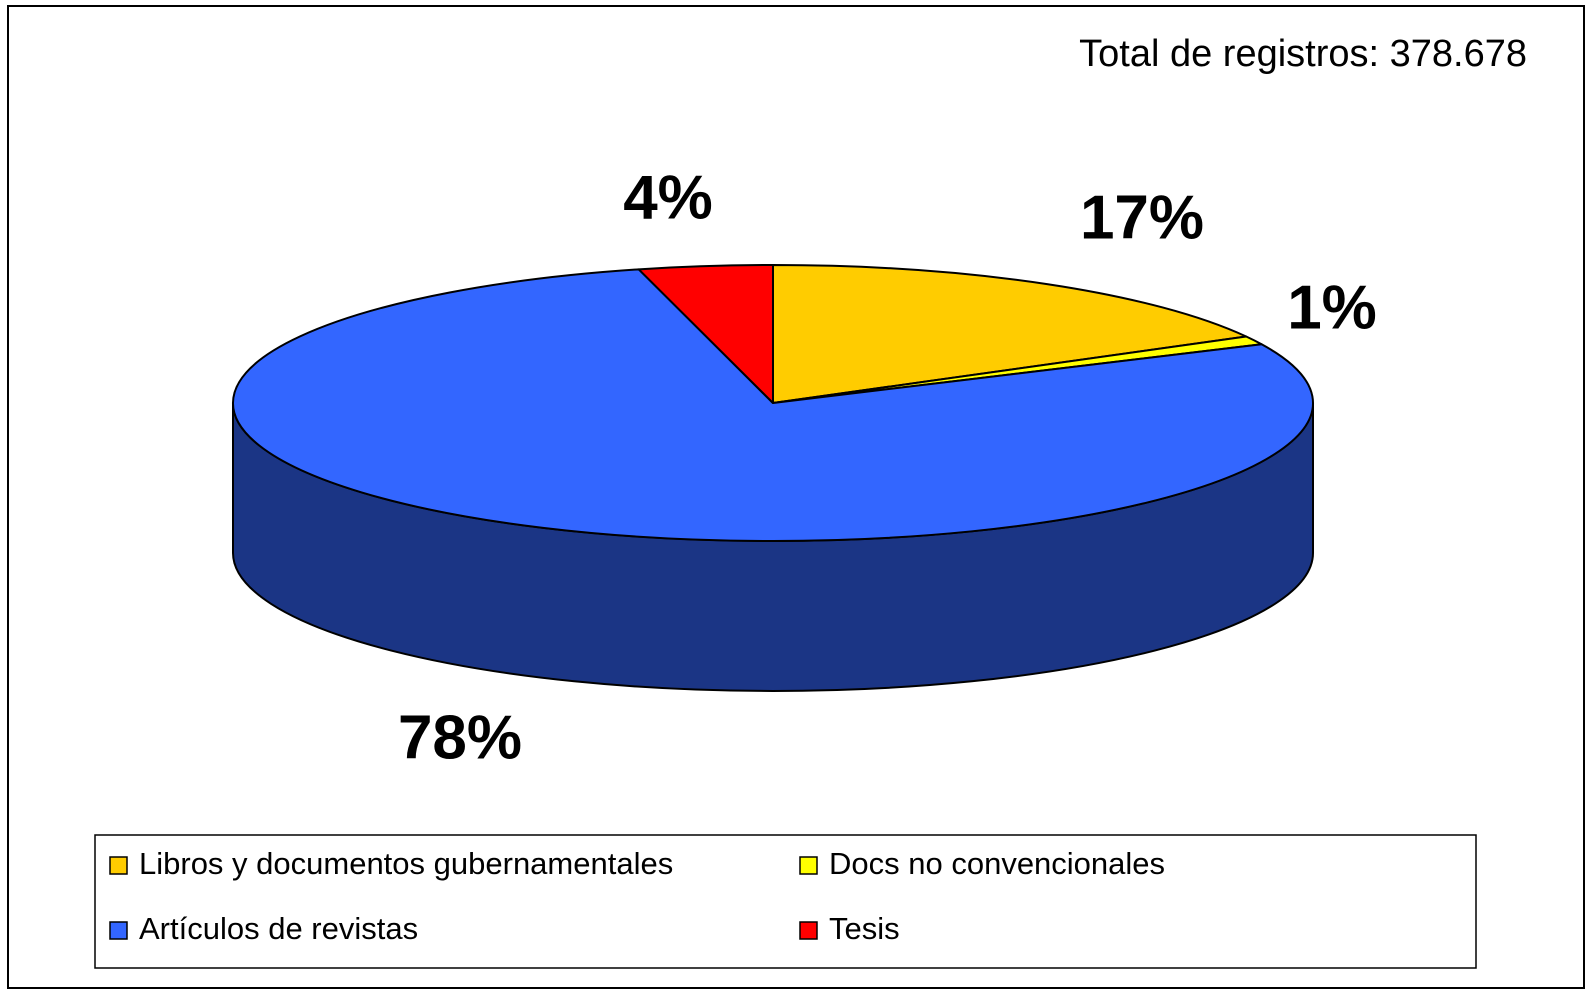 Image resolution: width=1587 pixels, height=990 pixels. I want to click on data-label: 17%, so click(1142, 217).